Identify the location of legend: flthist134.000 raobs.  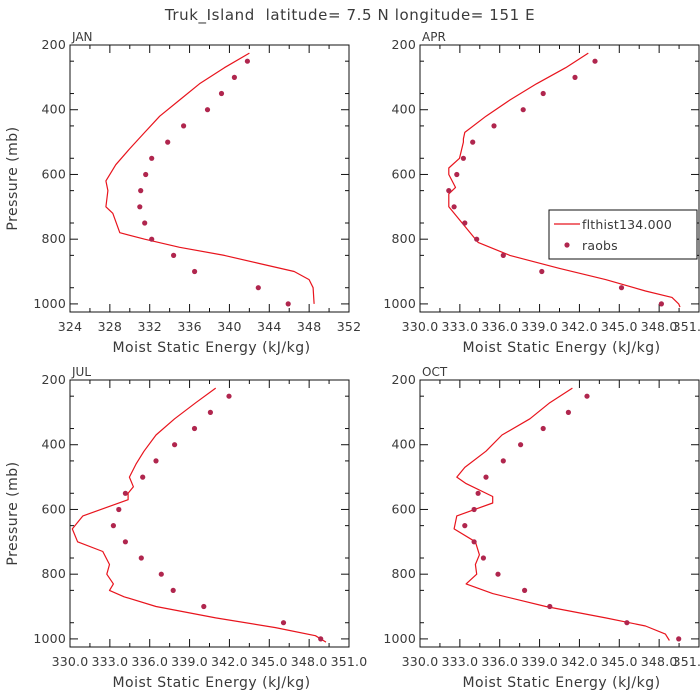
(623, 234).